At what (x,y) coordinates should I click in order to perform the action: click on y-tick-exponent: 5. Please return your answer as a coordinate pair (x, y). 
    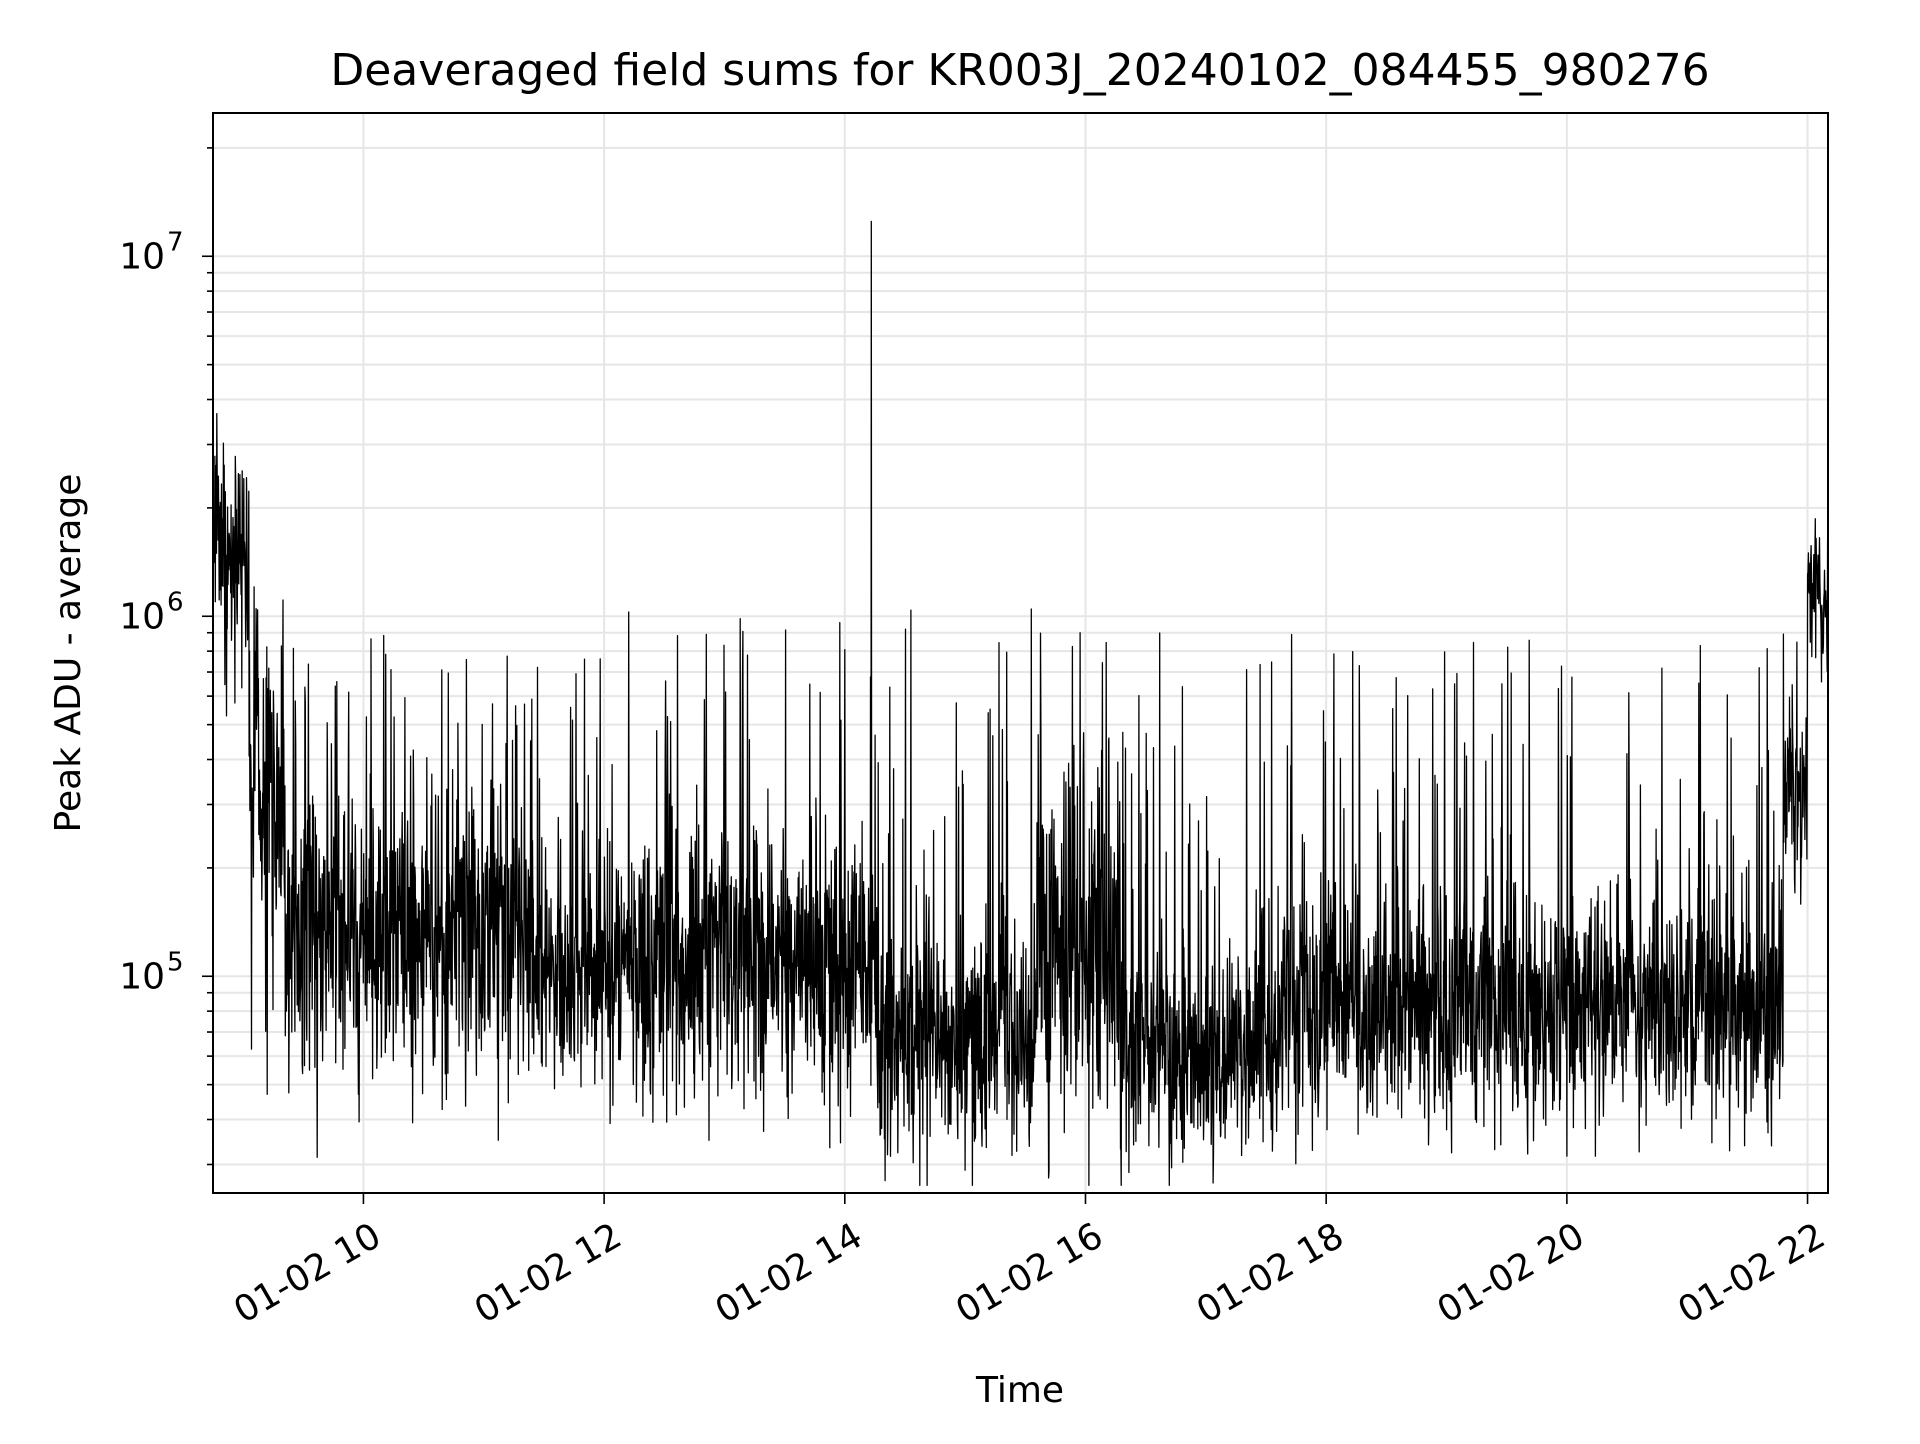
    Looking at the image, I should click on (175, 962).